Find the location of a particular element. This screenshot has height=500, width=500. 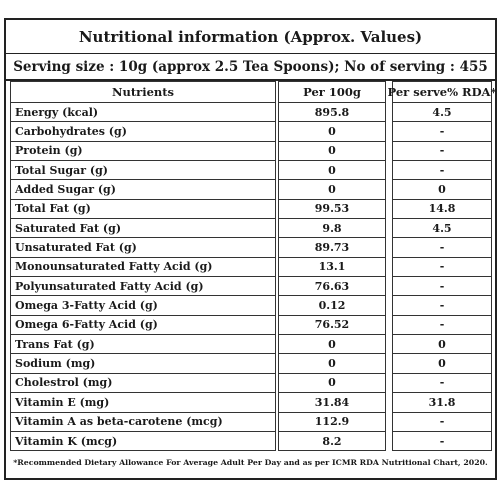

nutrient-name: Vitamin E (mg) is located at coordinates (143, 403).